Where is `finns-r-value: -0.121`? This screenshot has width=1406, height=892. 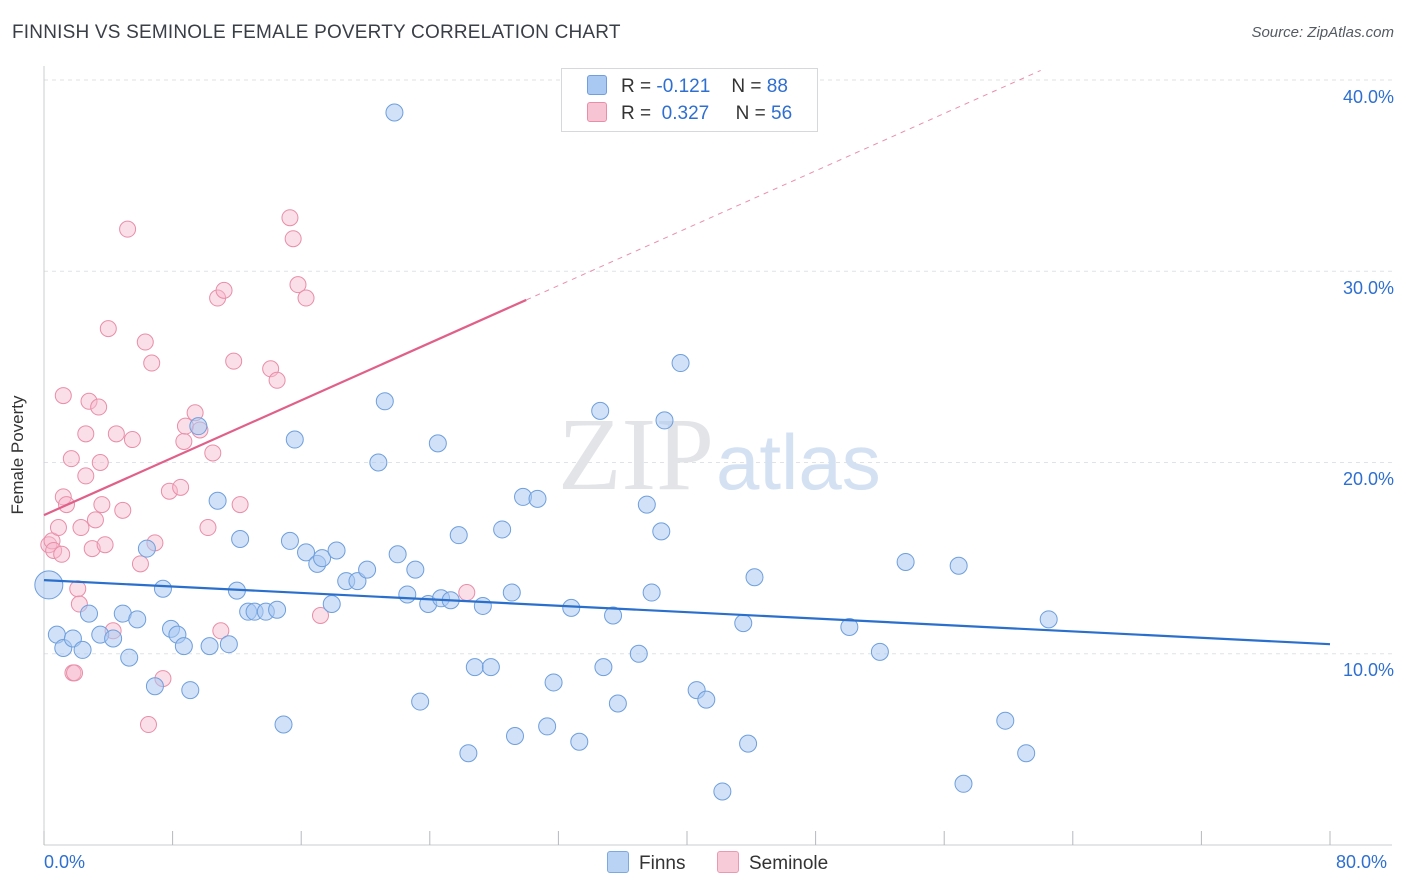 finns-r-value: -0.121 is located at coordinates (683, 86).